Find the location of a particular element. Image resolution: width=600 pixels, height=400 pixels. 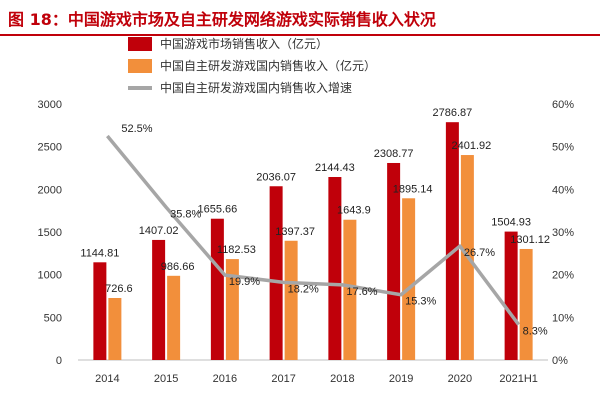

x-tick-label: 2017 is located at coordinates (283, 379).